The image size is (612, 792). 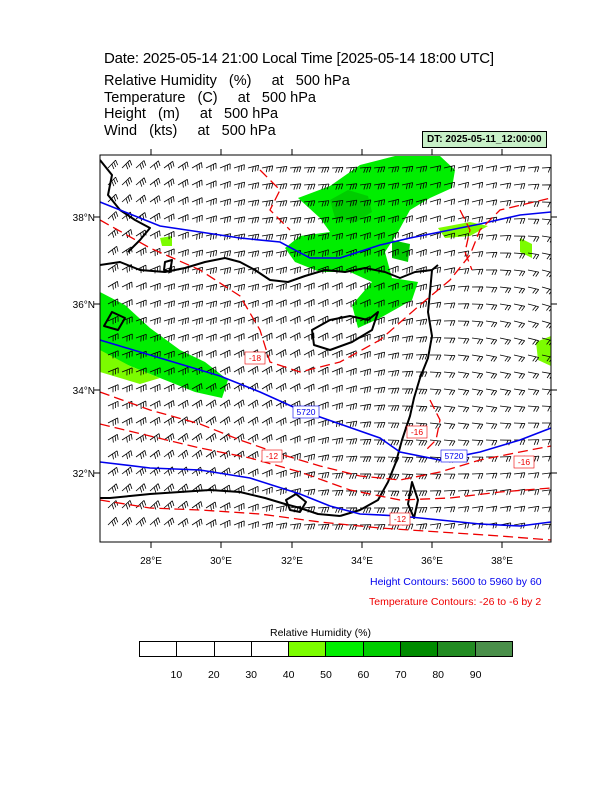 What do you see at coordinates (84, 218) in the screenshot?
I see `lat-label-38n: 38°N` at bounding box center [84, 218].